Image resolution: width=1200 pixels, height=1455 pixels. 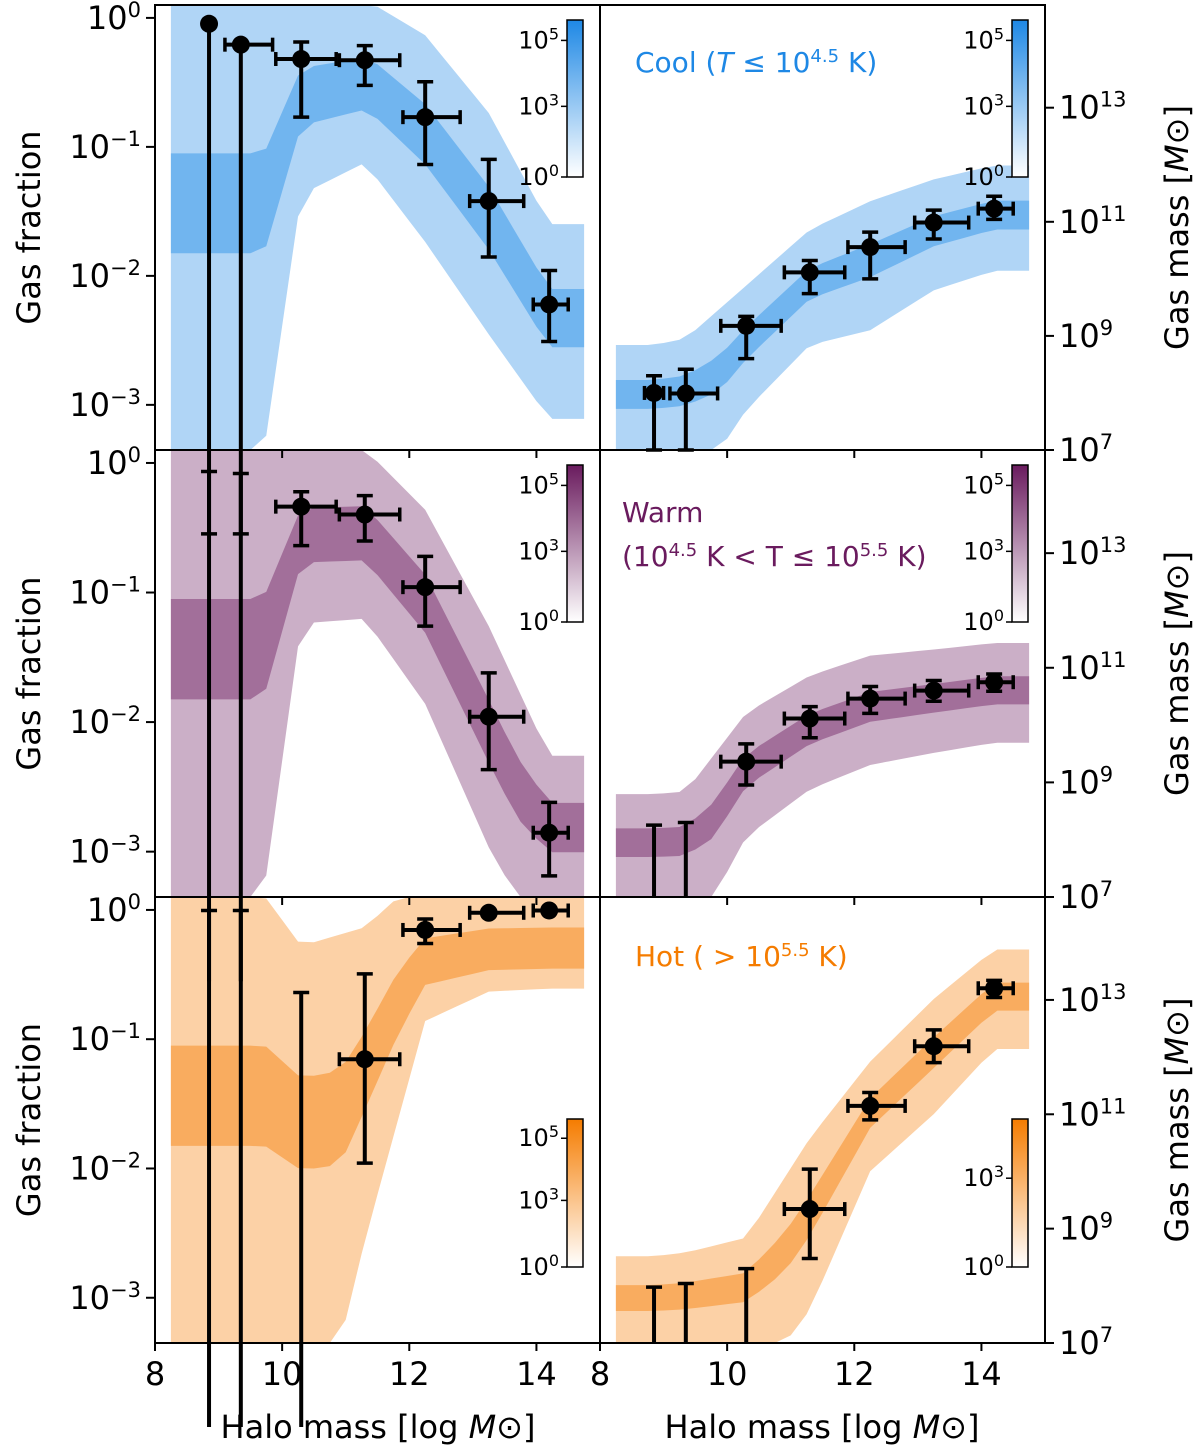 What do you see at coordinates (662, 512) in the screenshot?
I see `warm-phase-label: Warm` at bounding box center [662, 512].